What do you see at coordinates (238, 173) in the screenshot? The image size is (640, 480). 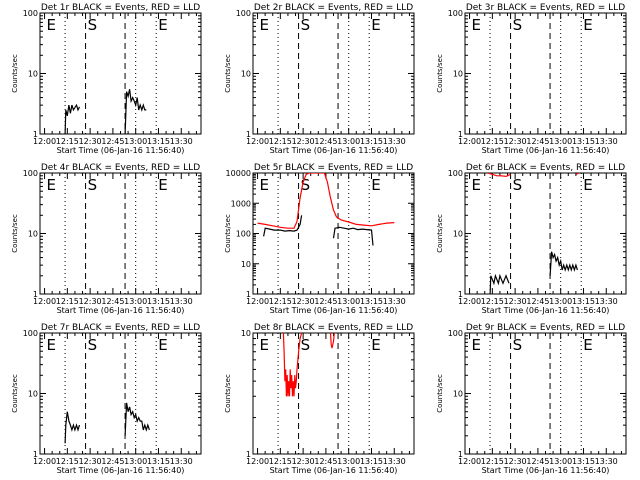 I see `y-tick-label: 10000` at bounding box center [238, 173].